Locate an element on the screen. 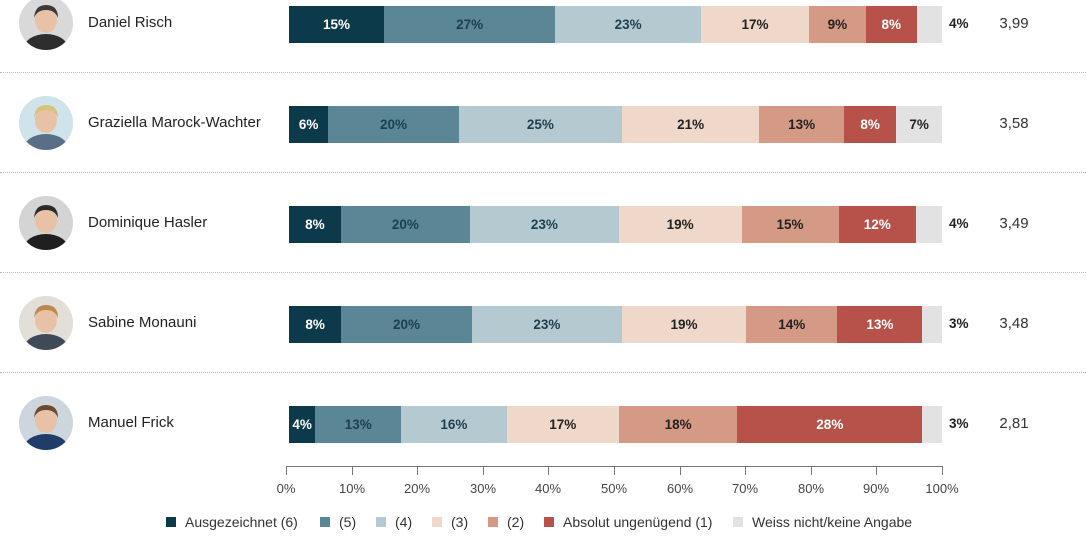 The image size is (1086, 543). stacked-bar: 8% 20% 23% 19% 14% 13% is located at coordinates (615, 324).